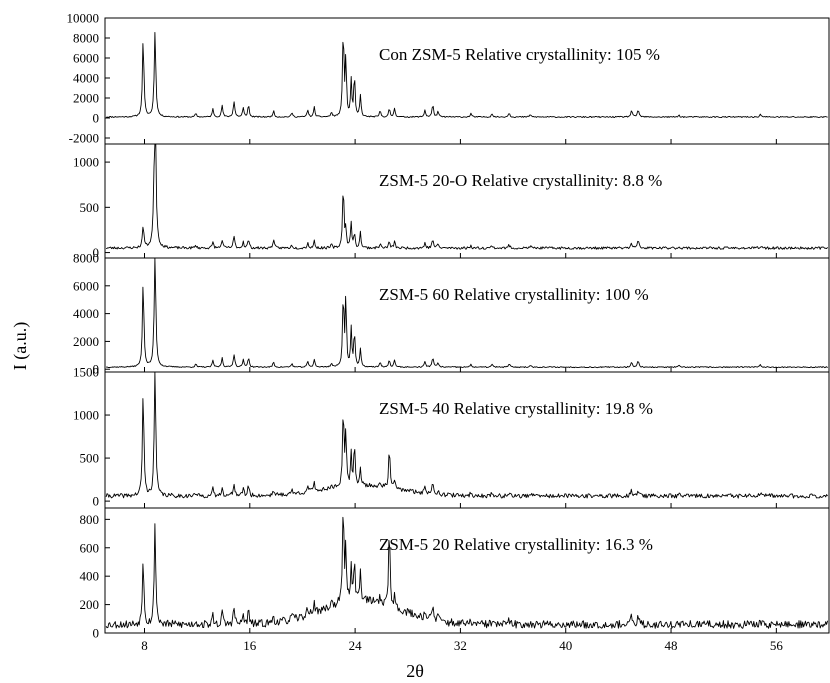 Image resolution: width=830 pixels, height=683 pixels. Describe the element at coordinates (86, 372) in the screenshot. I see `y-tick-label: 1500` at that location.